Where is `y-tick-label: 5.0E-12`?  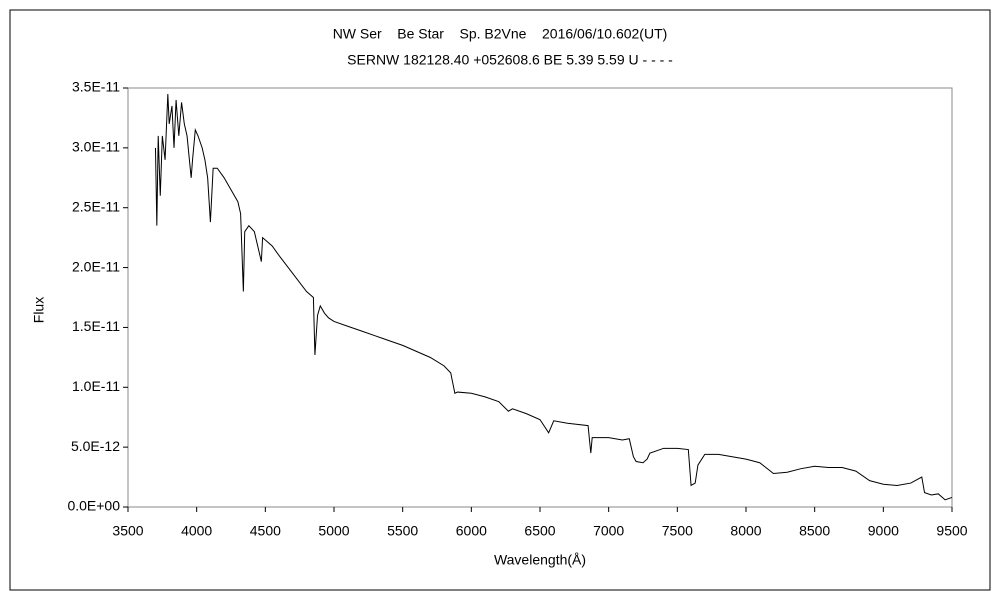
y-tick-label: 5.0E-12 is located at coordinates (95, 446).